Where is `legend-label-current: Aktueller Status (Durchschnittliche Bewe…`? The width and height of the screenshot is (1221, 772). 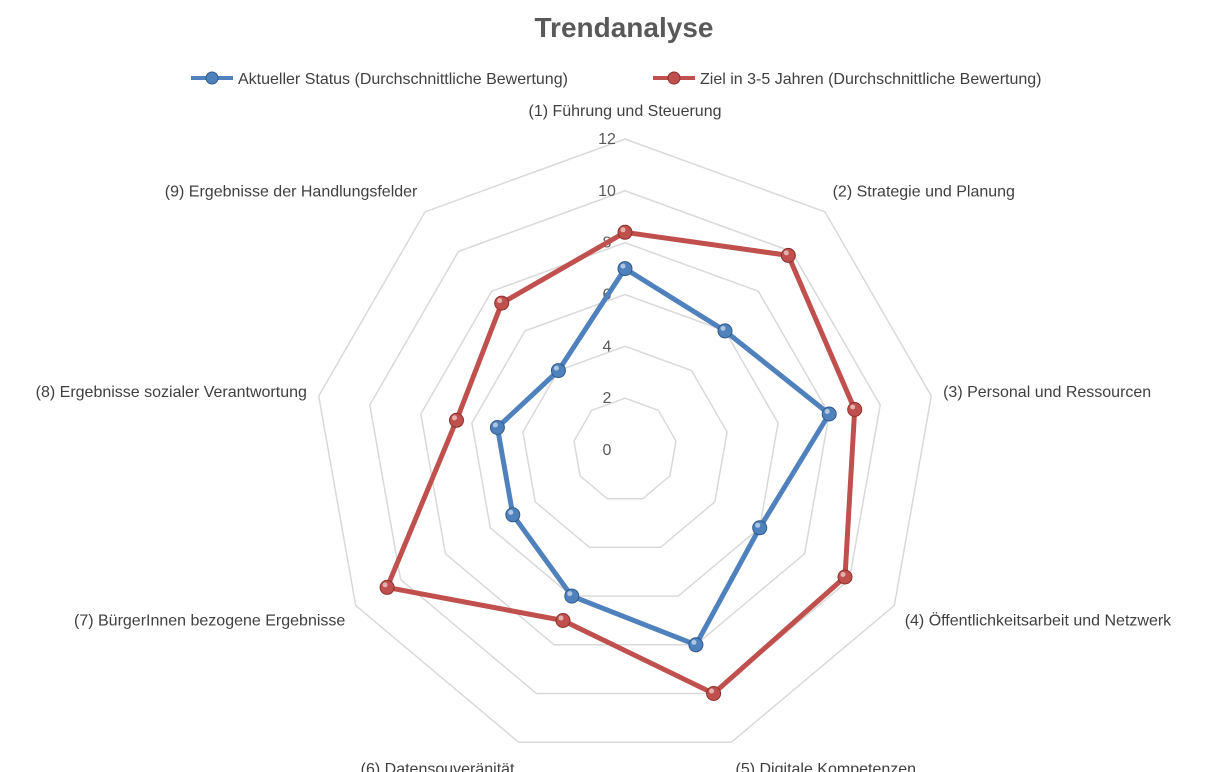 legend-label-current: Aktueller Status (Durchschnittliche Bewe… is located at coordinates (403, 79).